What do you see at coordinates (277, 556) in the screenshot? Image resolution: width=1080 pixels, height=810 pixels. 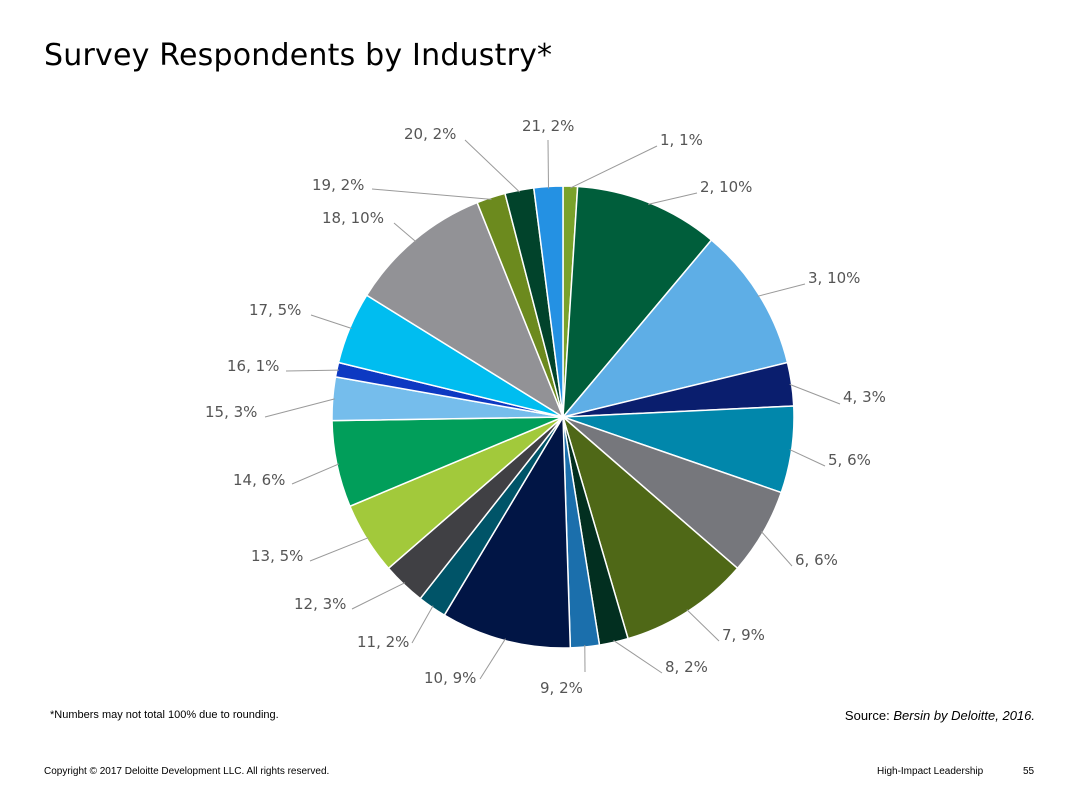 I see `data-label-13: 13, 5%` at bounding box center [277, 556].